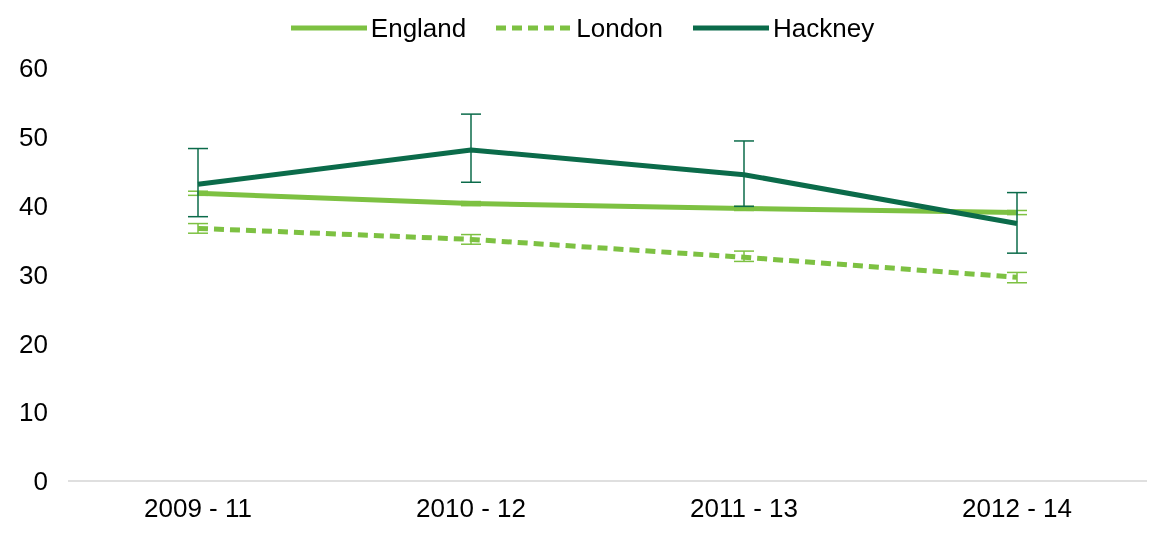 This screenshot has height=544, width=1165. Describe the element at coordinates (824, 28) in the screenshot. I see `legend-label: Hackney` at that location.